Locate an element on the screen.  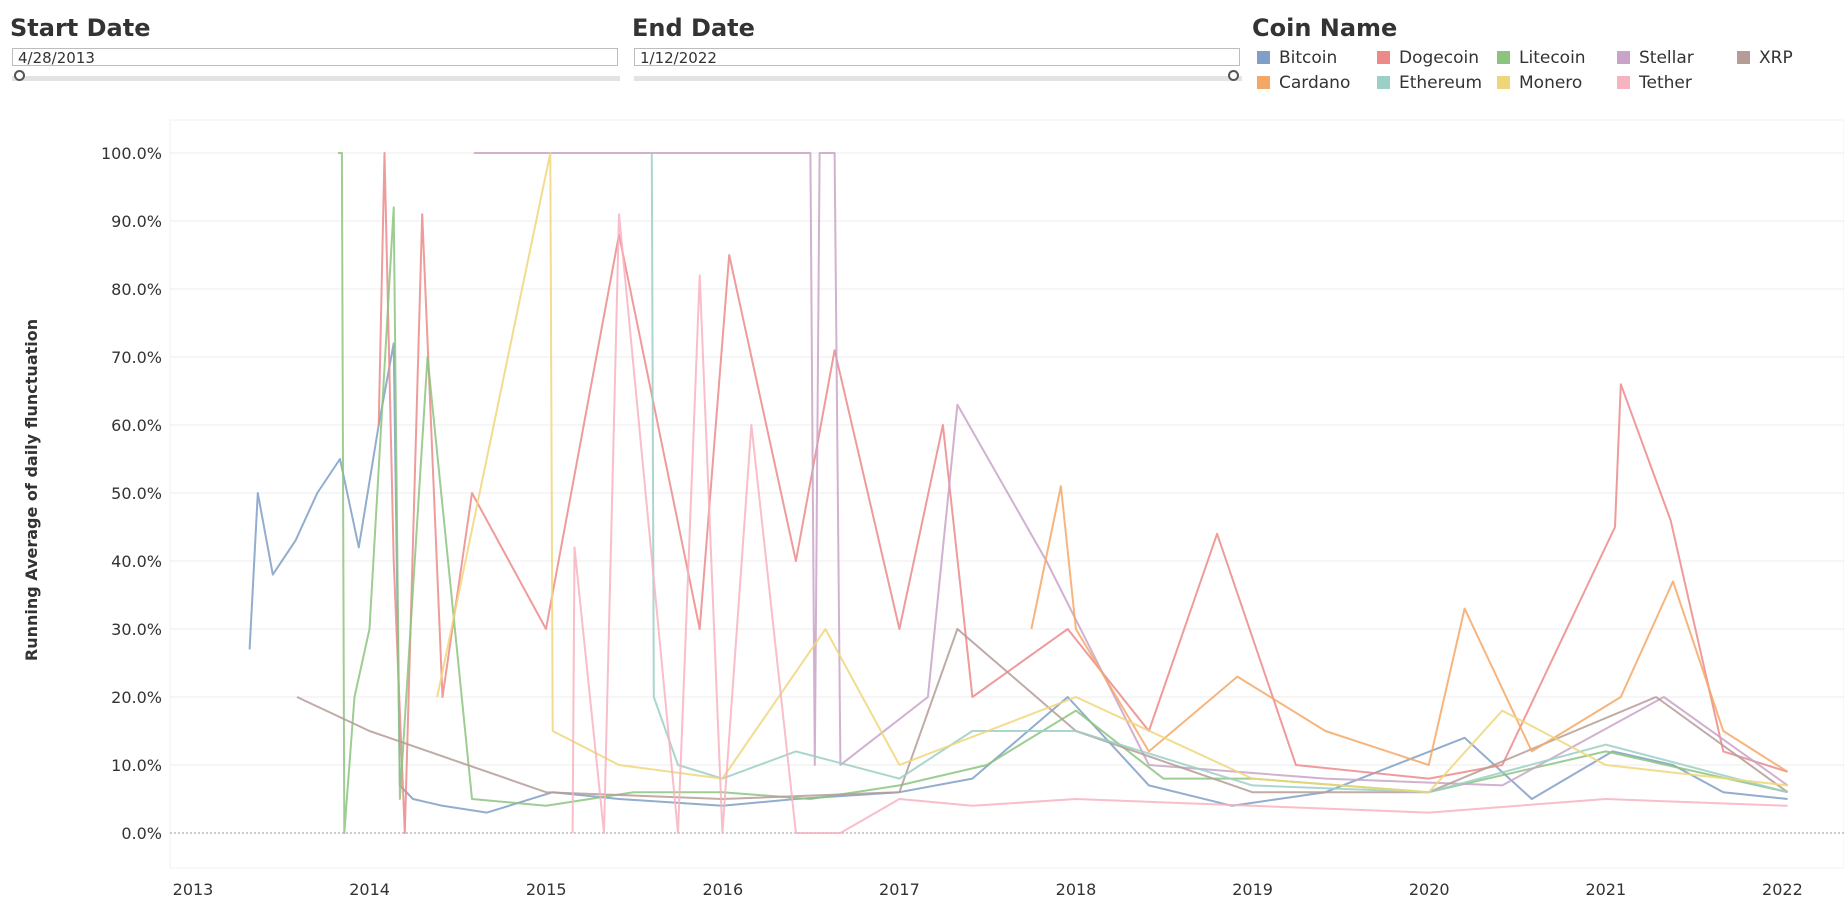
legend-label: Monero is located at coordinates (1551, 83).